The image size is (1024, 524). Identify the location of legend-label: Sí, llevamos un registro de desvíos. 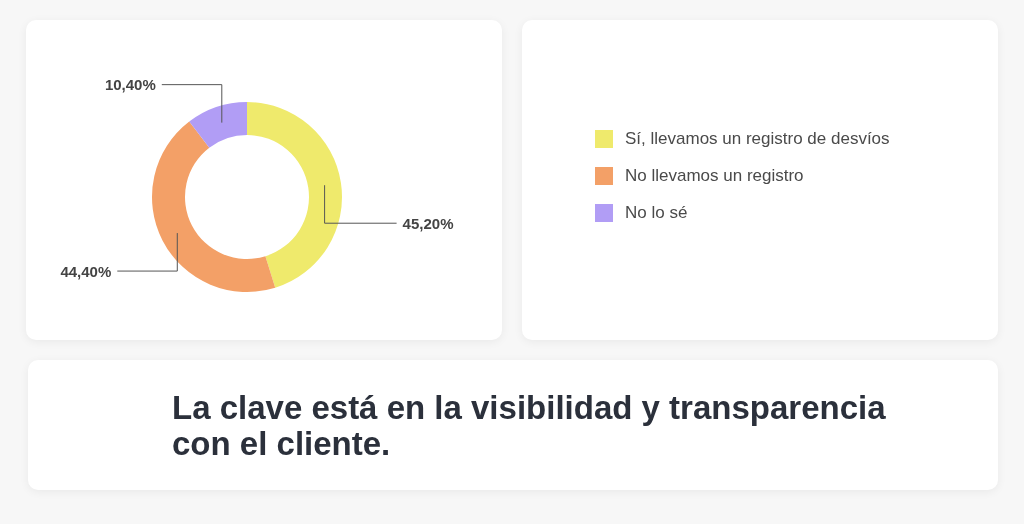
(757, 138).